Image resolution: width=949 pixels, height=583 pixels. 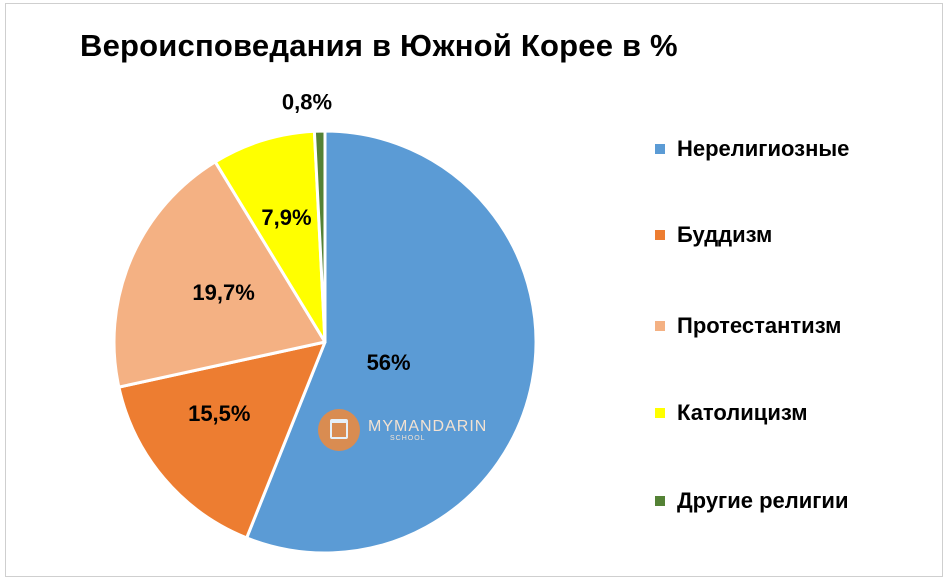 I want to click on legend-item: Протестантизм, so click(x=748, y=326).